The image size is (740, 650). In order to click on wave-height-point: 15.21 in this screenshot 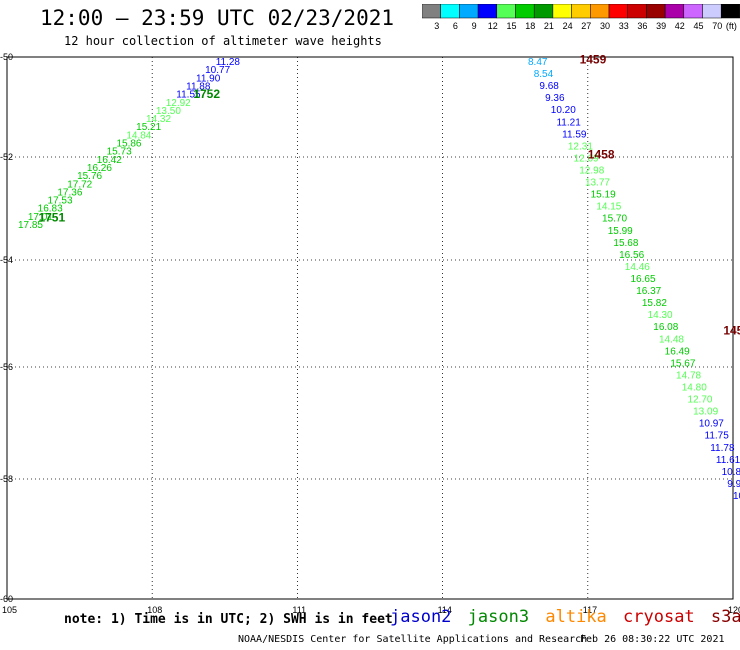, I will do `click(148, 127)`.